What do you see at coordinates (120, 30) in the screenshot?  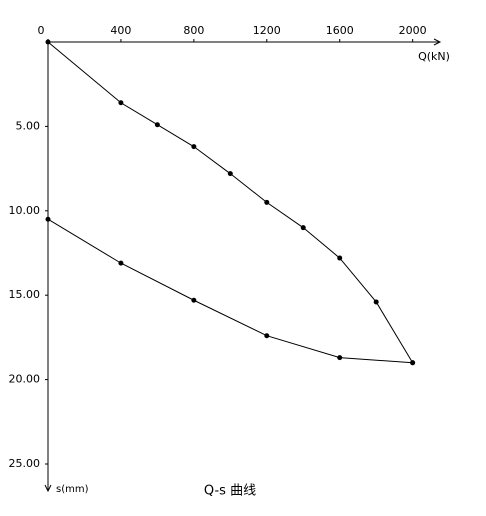 I see `x-tick-label: 400` at bounding box center [120, 30].